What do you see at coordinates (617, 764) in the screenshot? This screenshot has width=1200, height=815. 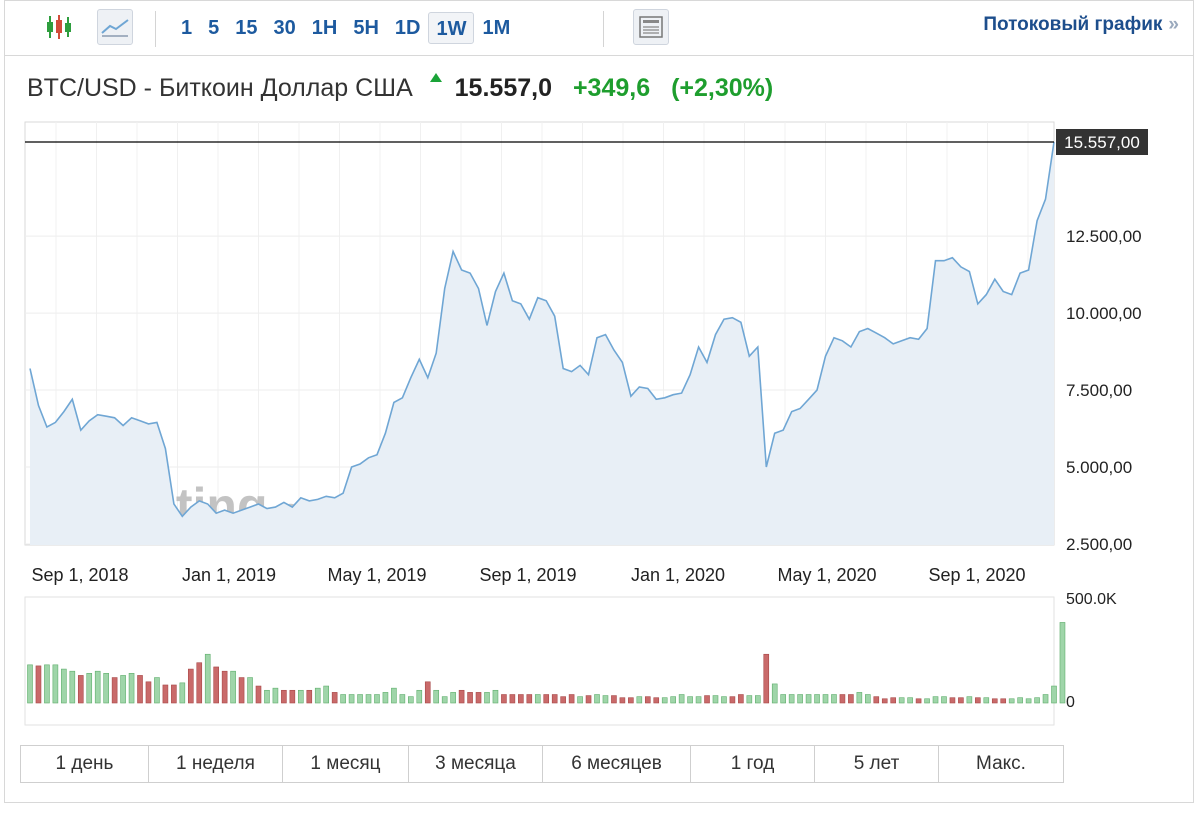 I see `range-6-months: 6 месяцев` at bounding box center [617, 764].